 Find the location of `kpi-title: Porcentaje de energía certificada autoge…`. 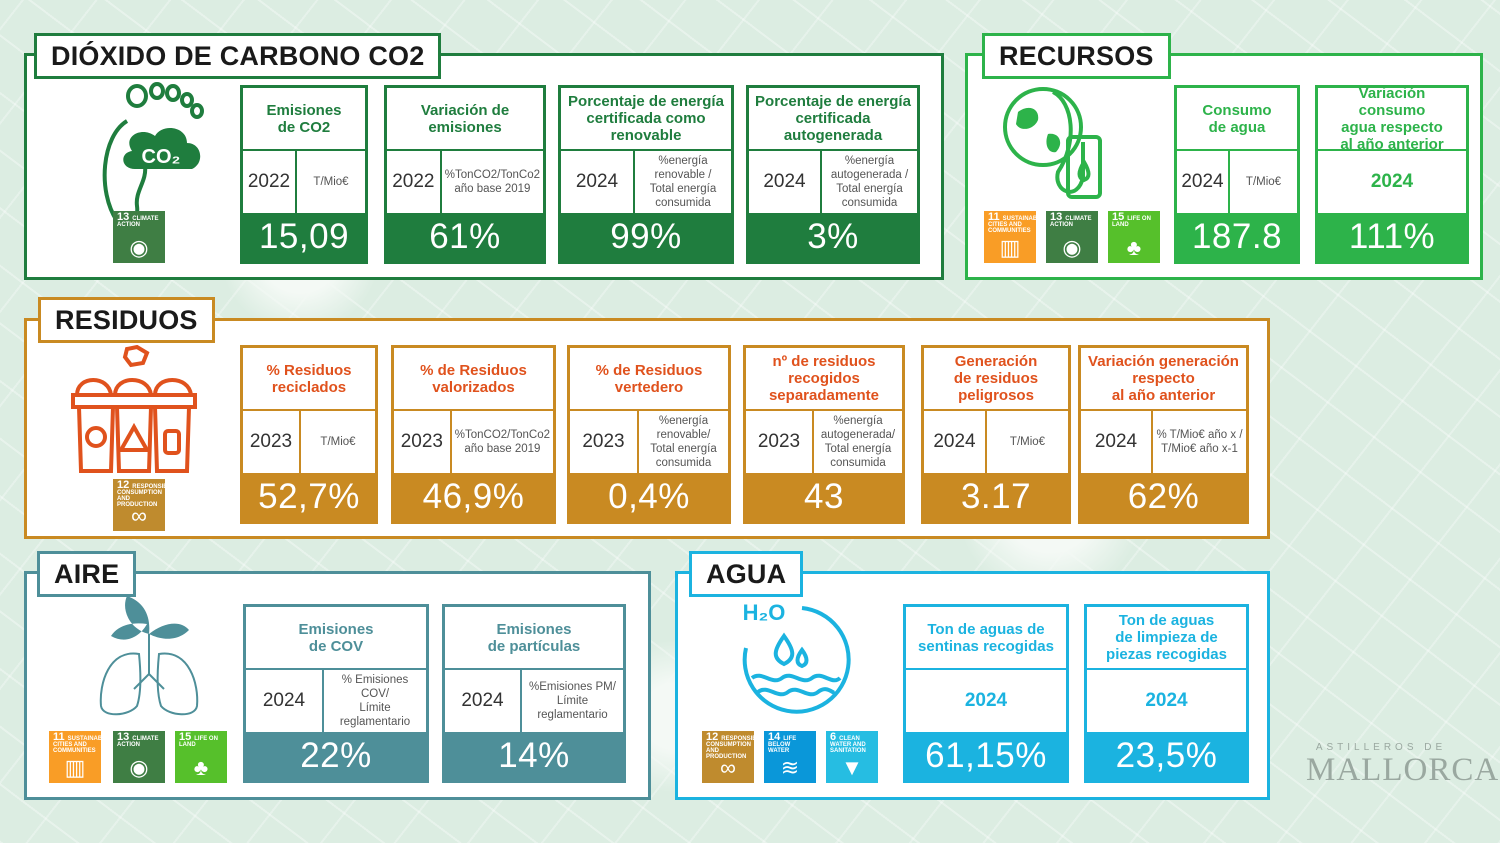

kpi-title: Porcentaje de energía certificada autoge… is located at coordinates (833, 118).